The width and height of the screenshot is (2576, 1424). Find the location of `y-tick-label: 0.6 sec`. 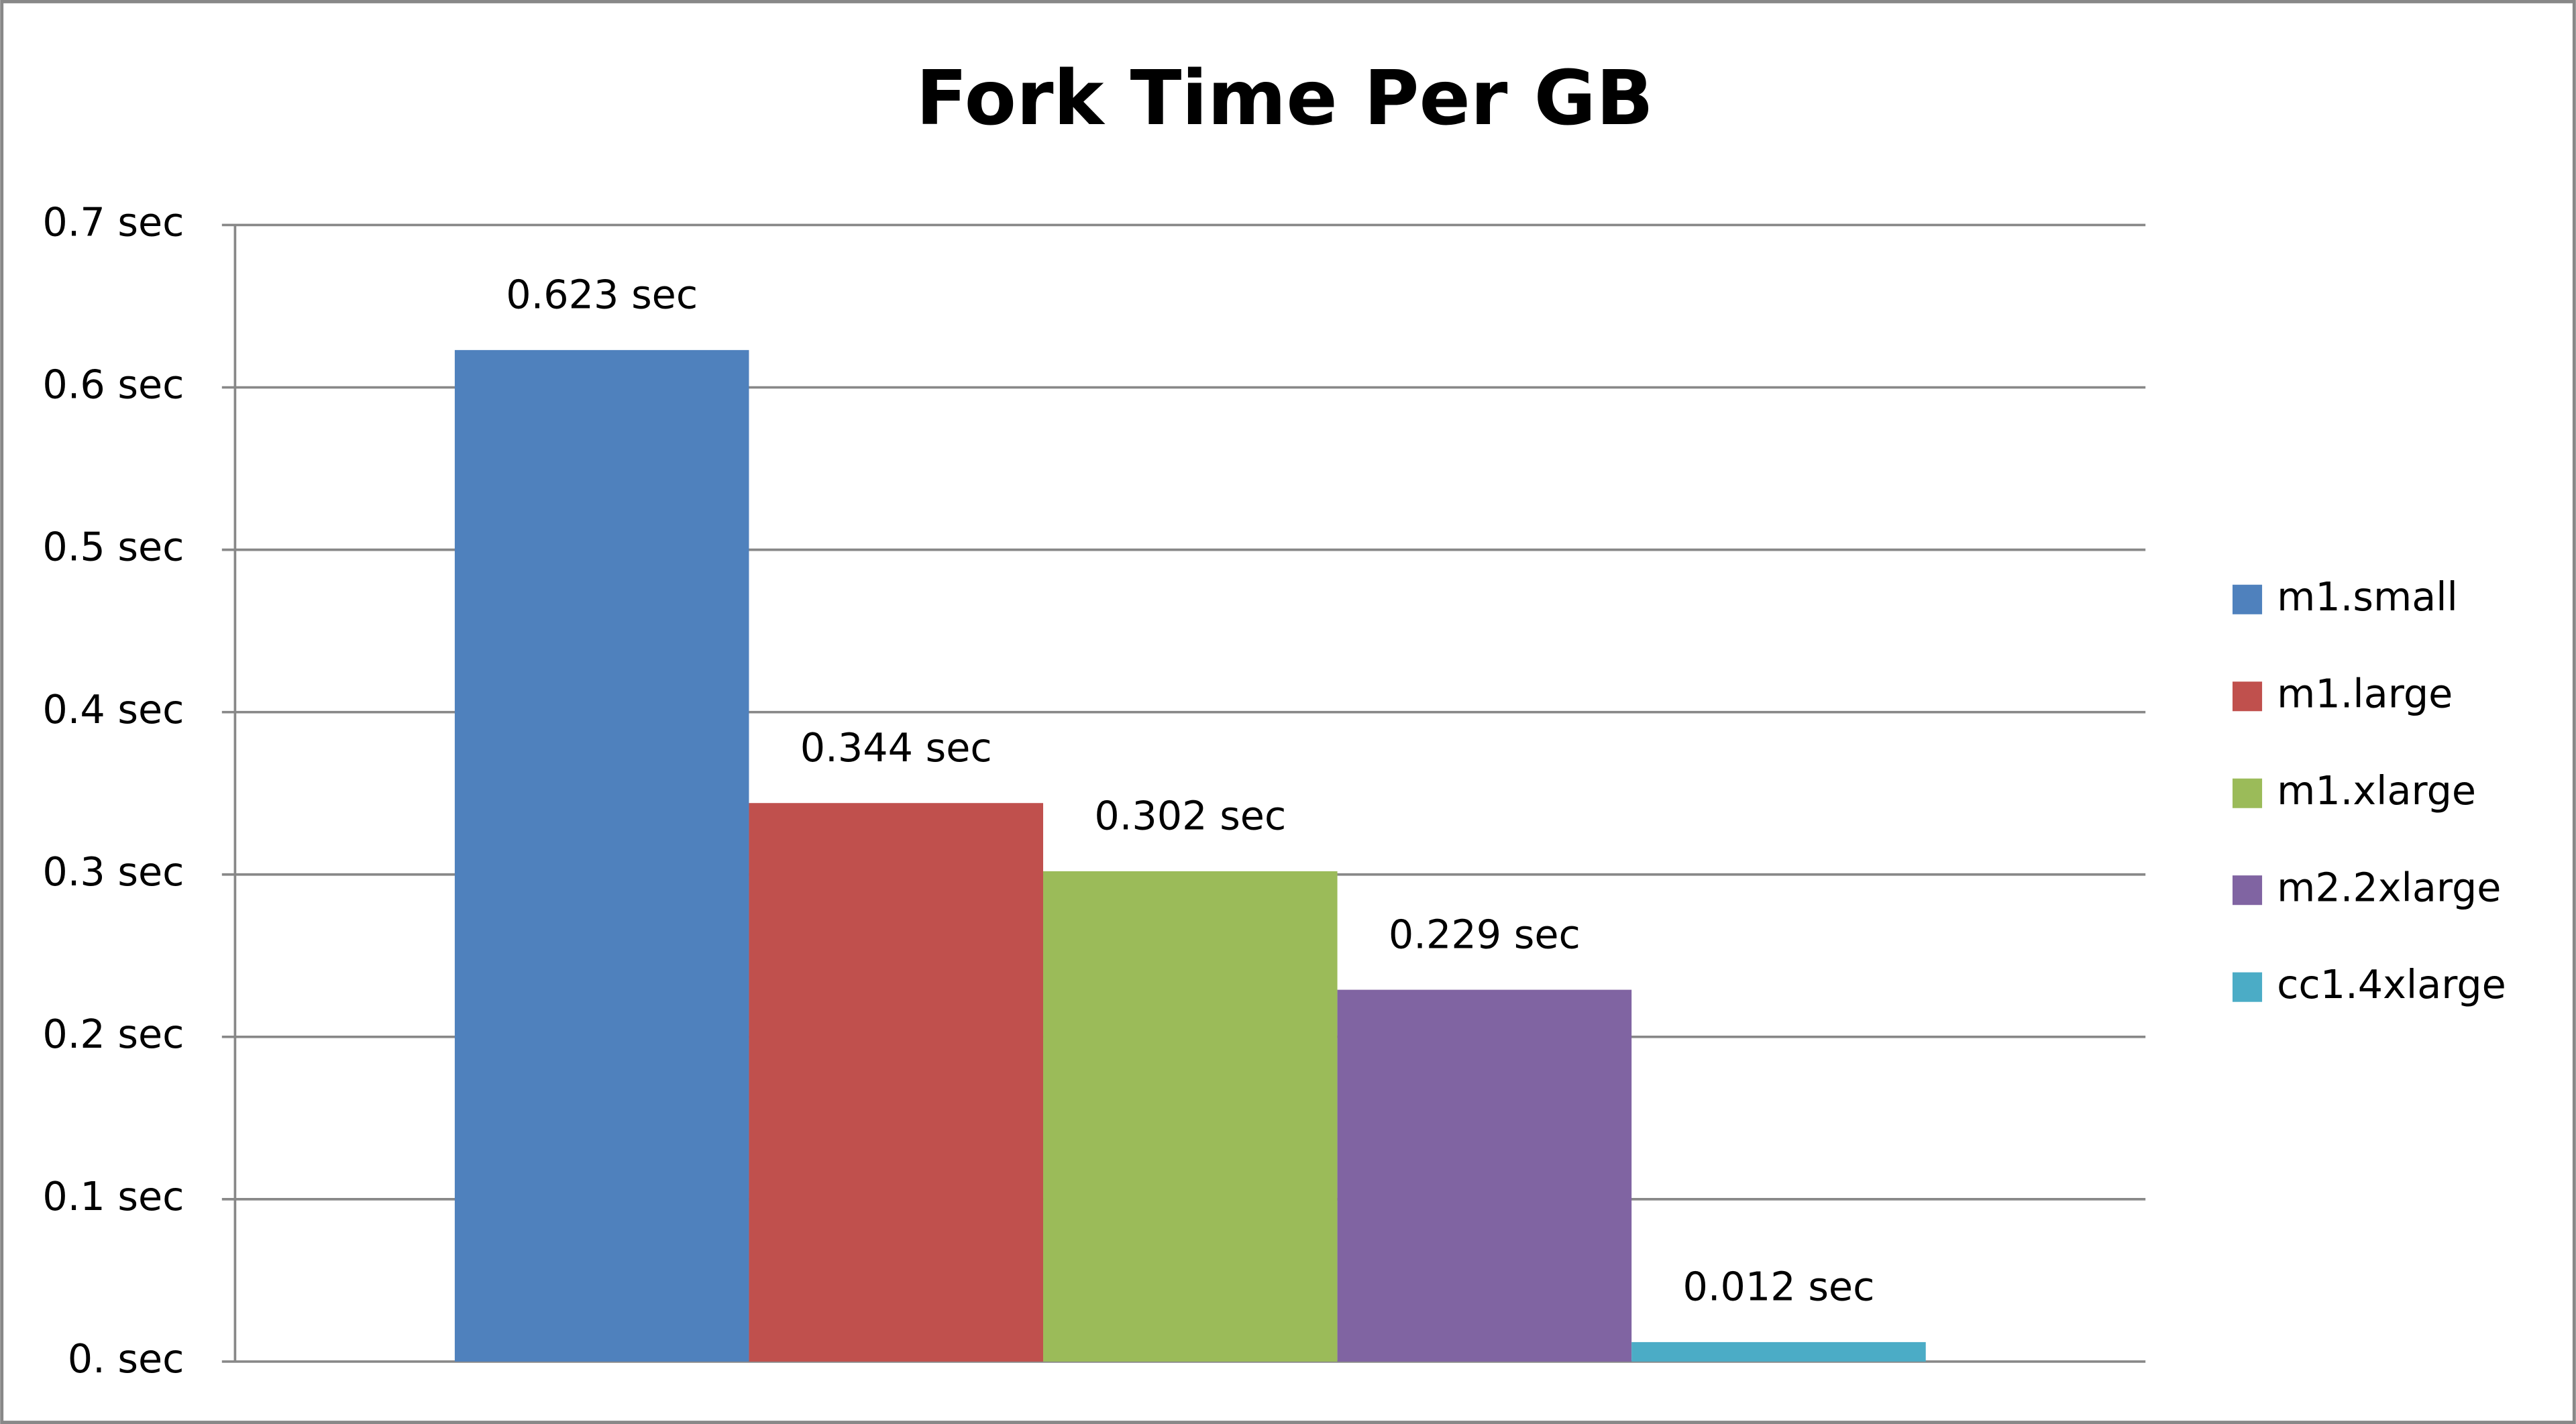

y-tick-label: 0.6 sec is located at coordinates (113, 385).